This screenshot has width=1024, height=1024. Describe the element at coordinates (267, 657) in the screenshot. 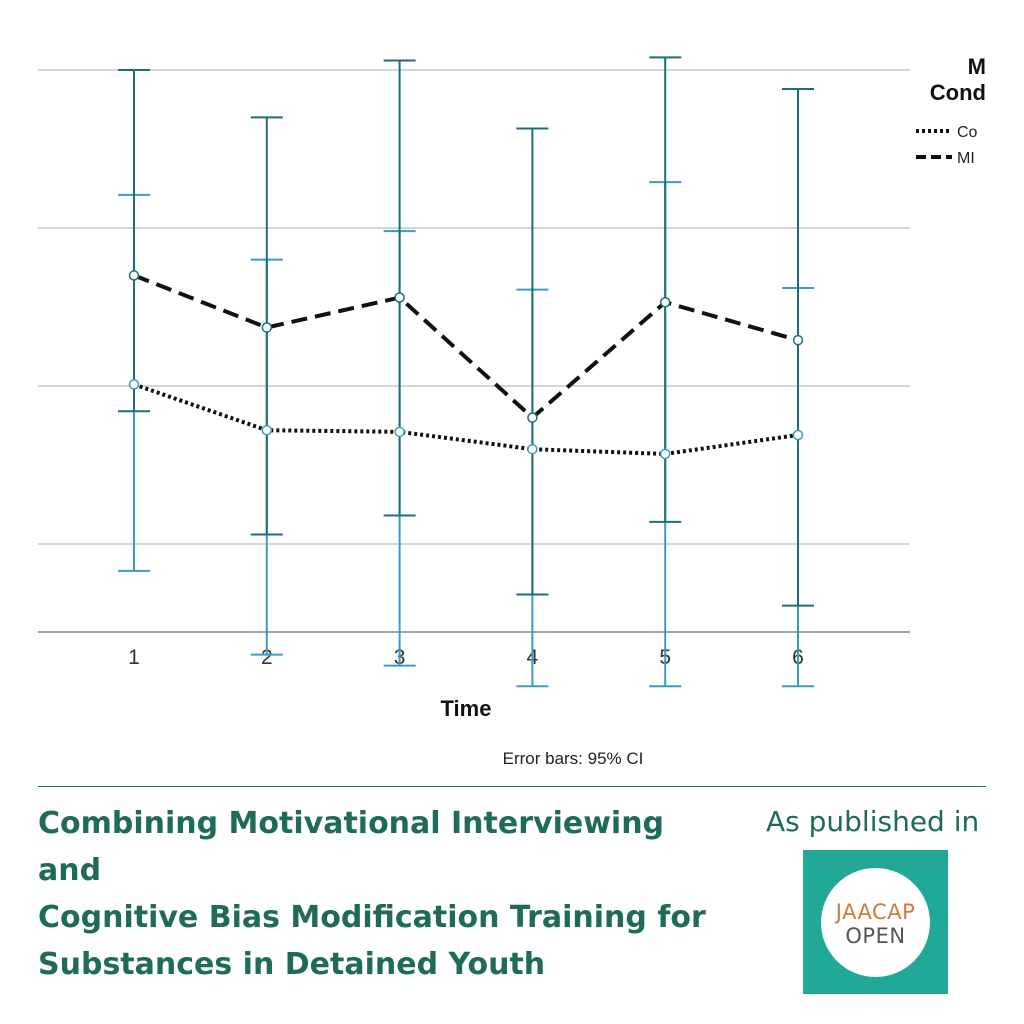

I see `x-tick-label: 2` at that location.